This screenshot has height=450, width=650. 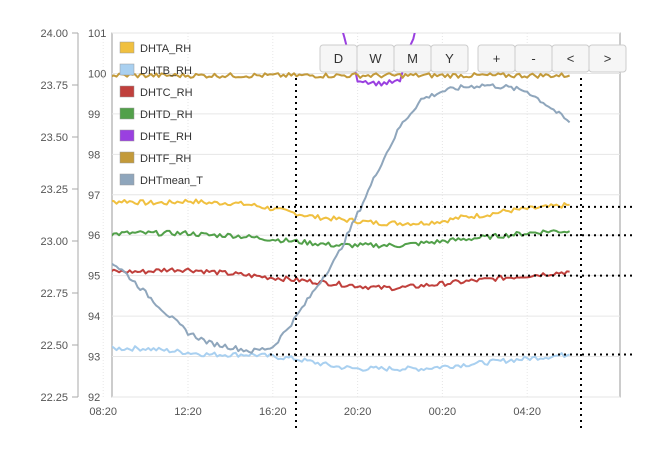 What do you see at coordinates (94, 398) in the screenshot?
I see `rh-axis-tick-label: 92` at bounding box center [94, 398].